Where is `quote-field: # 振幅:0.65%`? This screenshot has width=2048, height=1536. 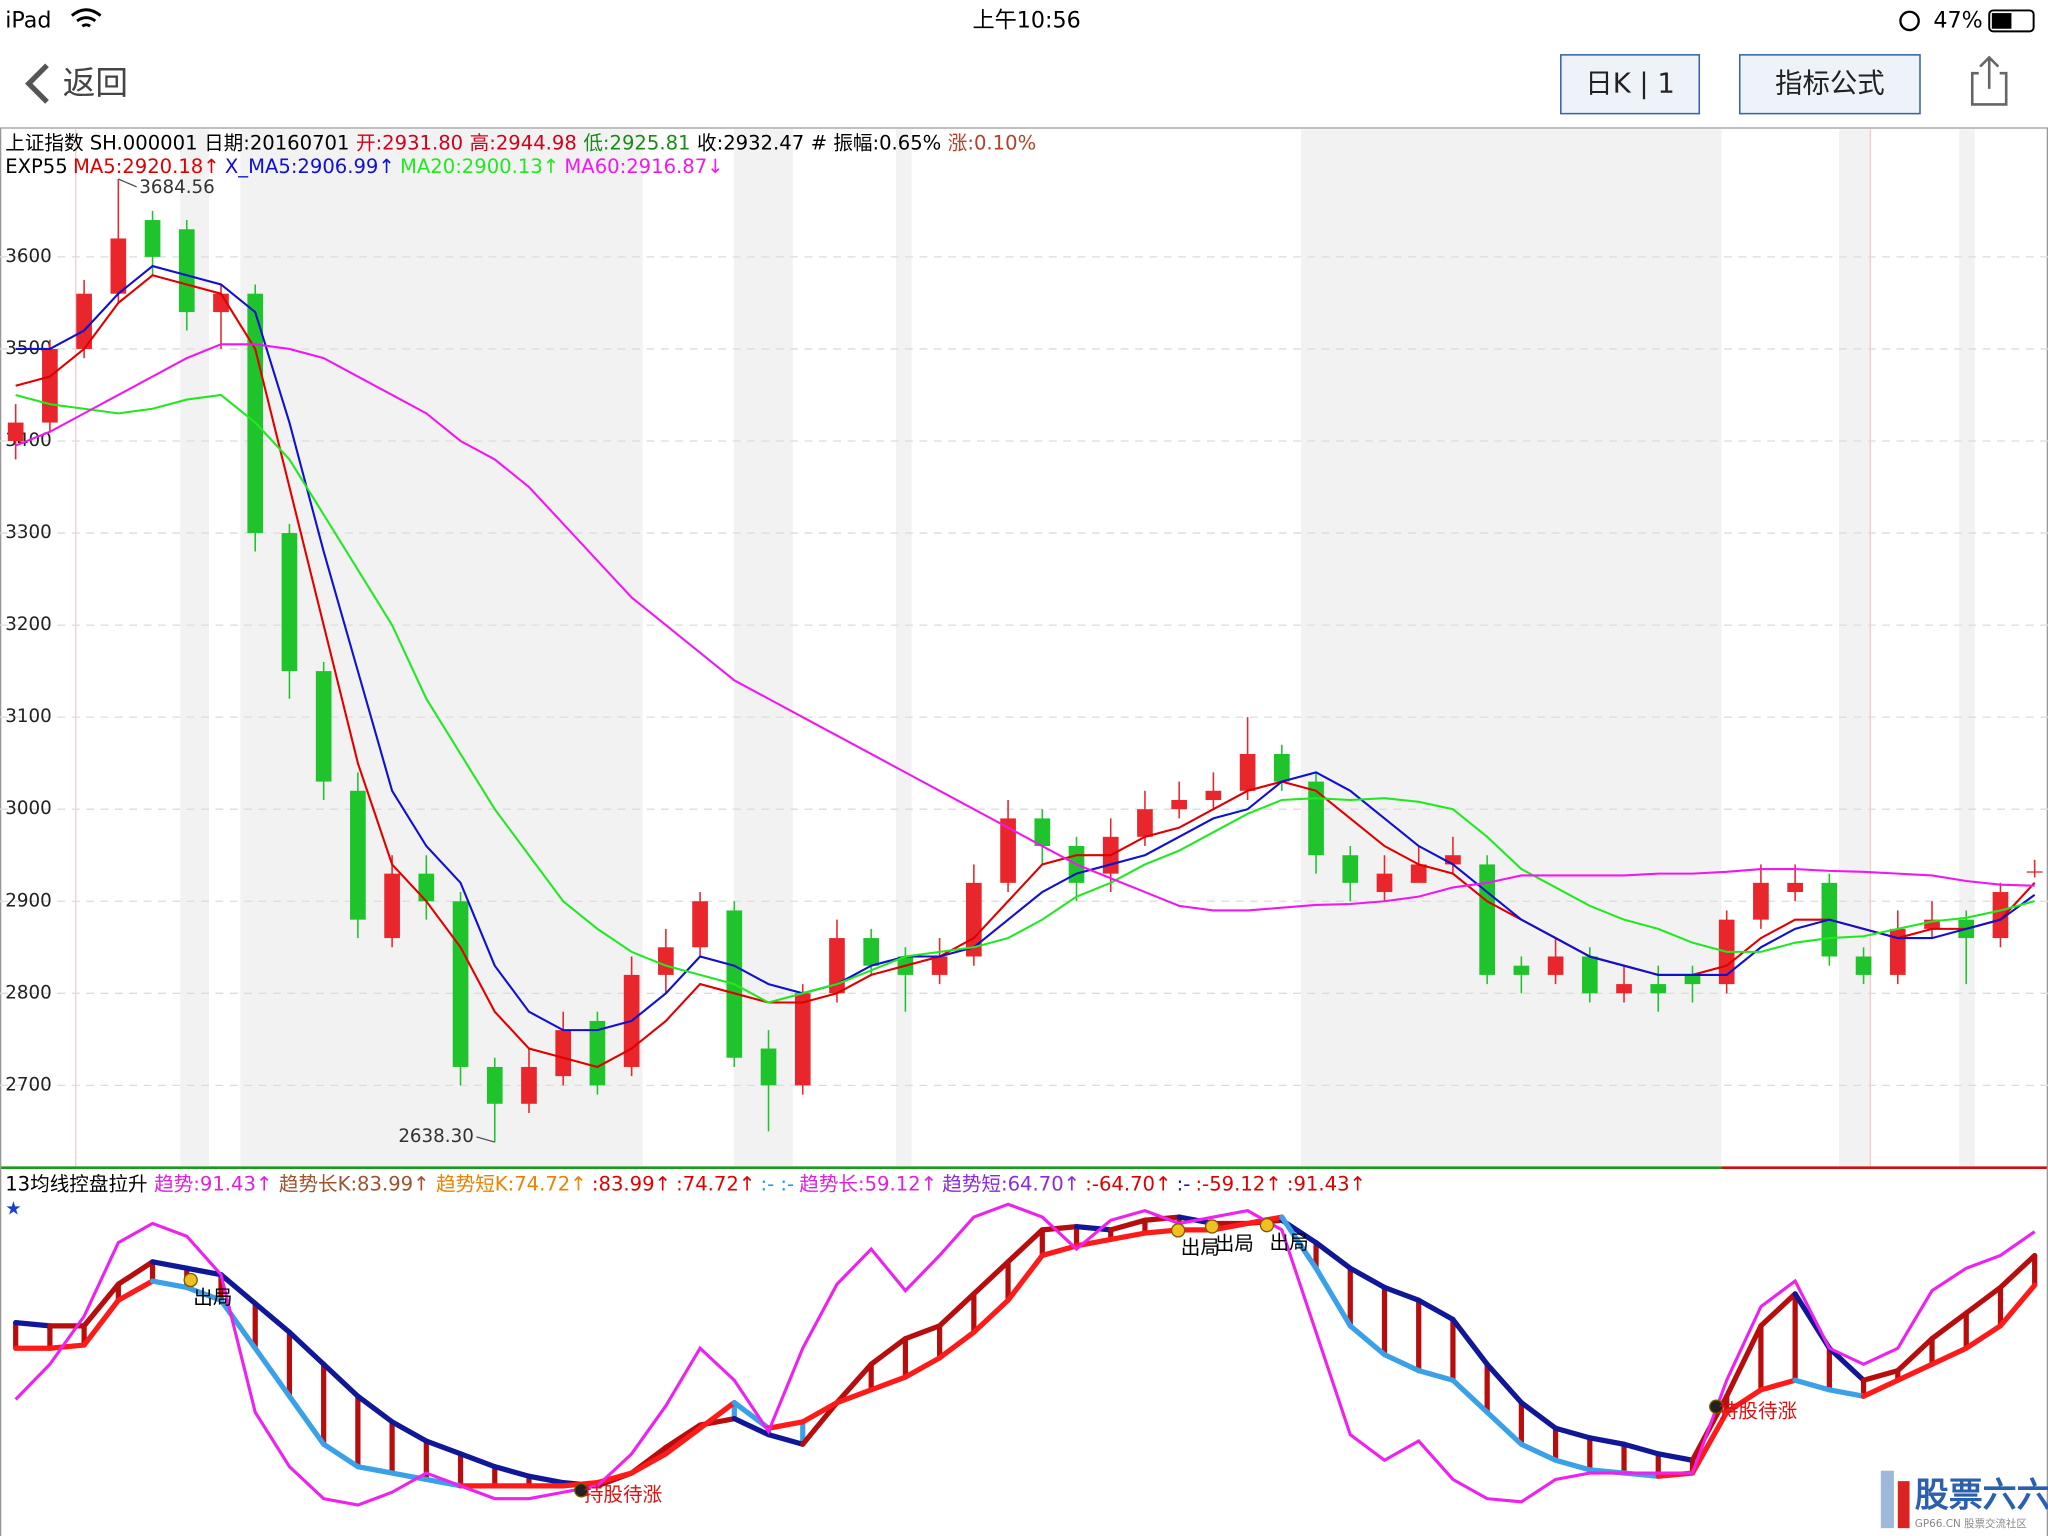 quote-field: # 振幅:0.65% is located at coordinates (876, 142).